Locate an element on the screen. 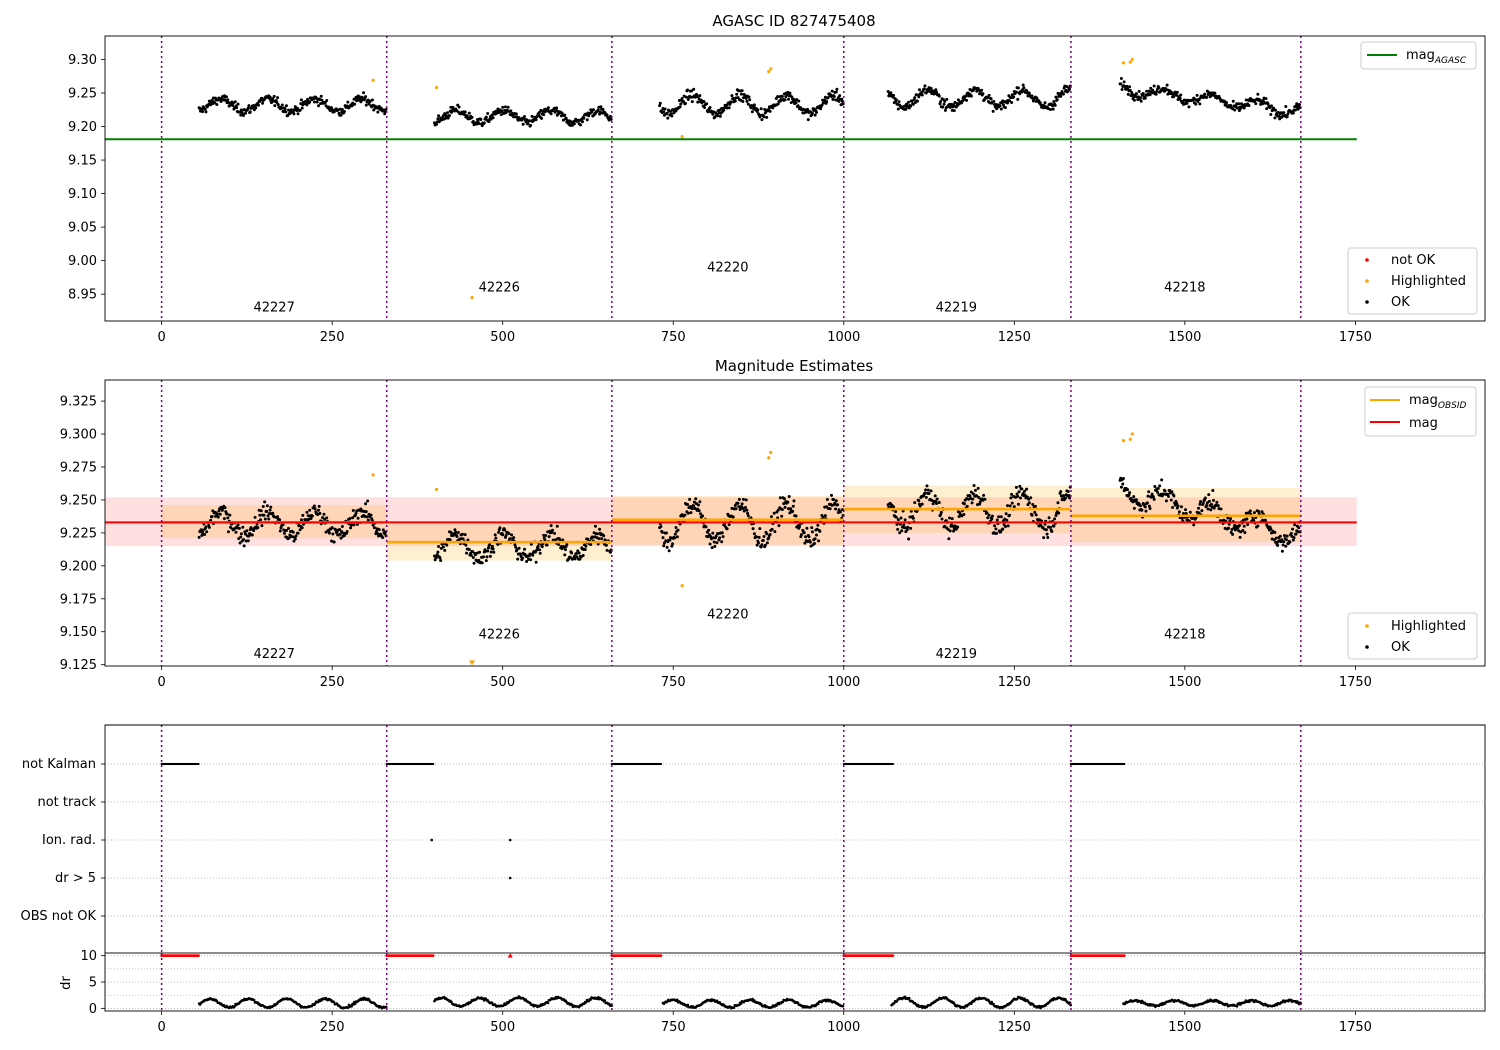 The image size is (1500, 1050). estimates-plot-title: Magnitude Estimates is located at coordinates (794, 366).